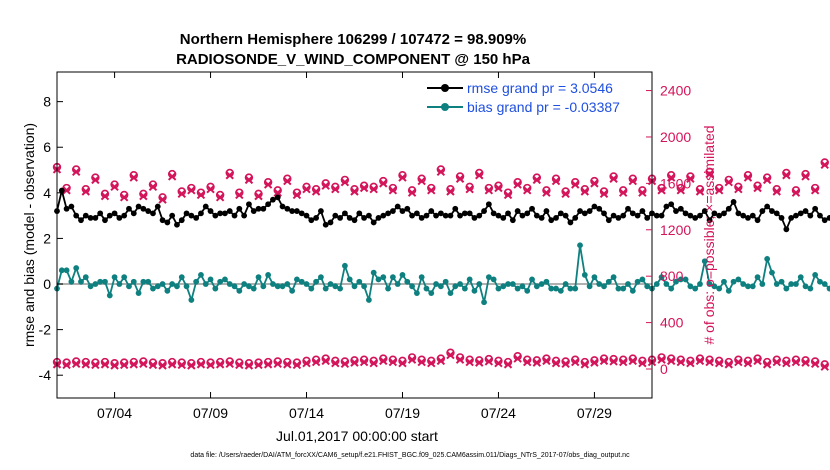 The image size is (830, 470). I want to click on y-axis-right-ticks: 0 400 800 1200 1600 2000 2400, so click(668, 230).